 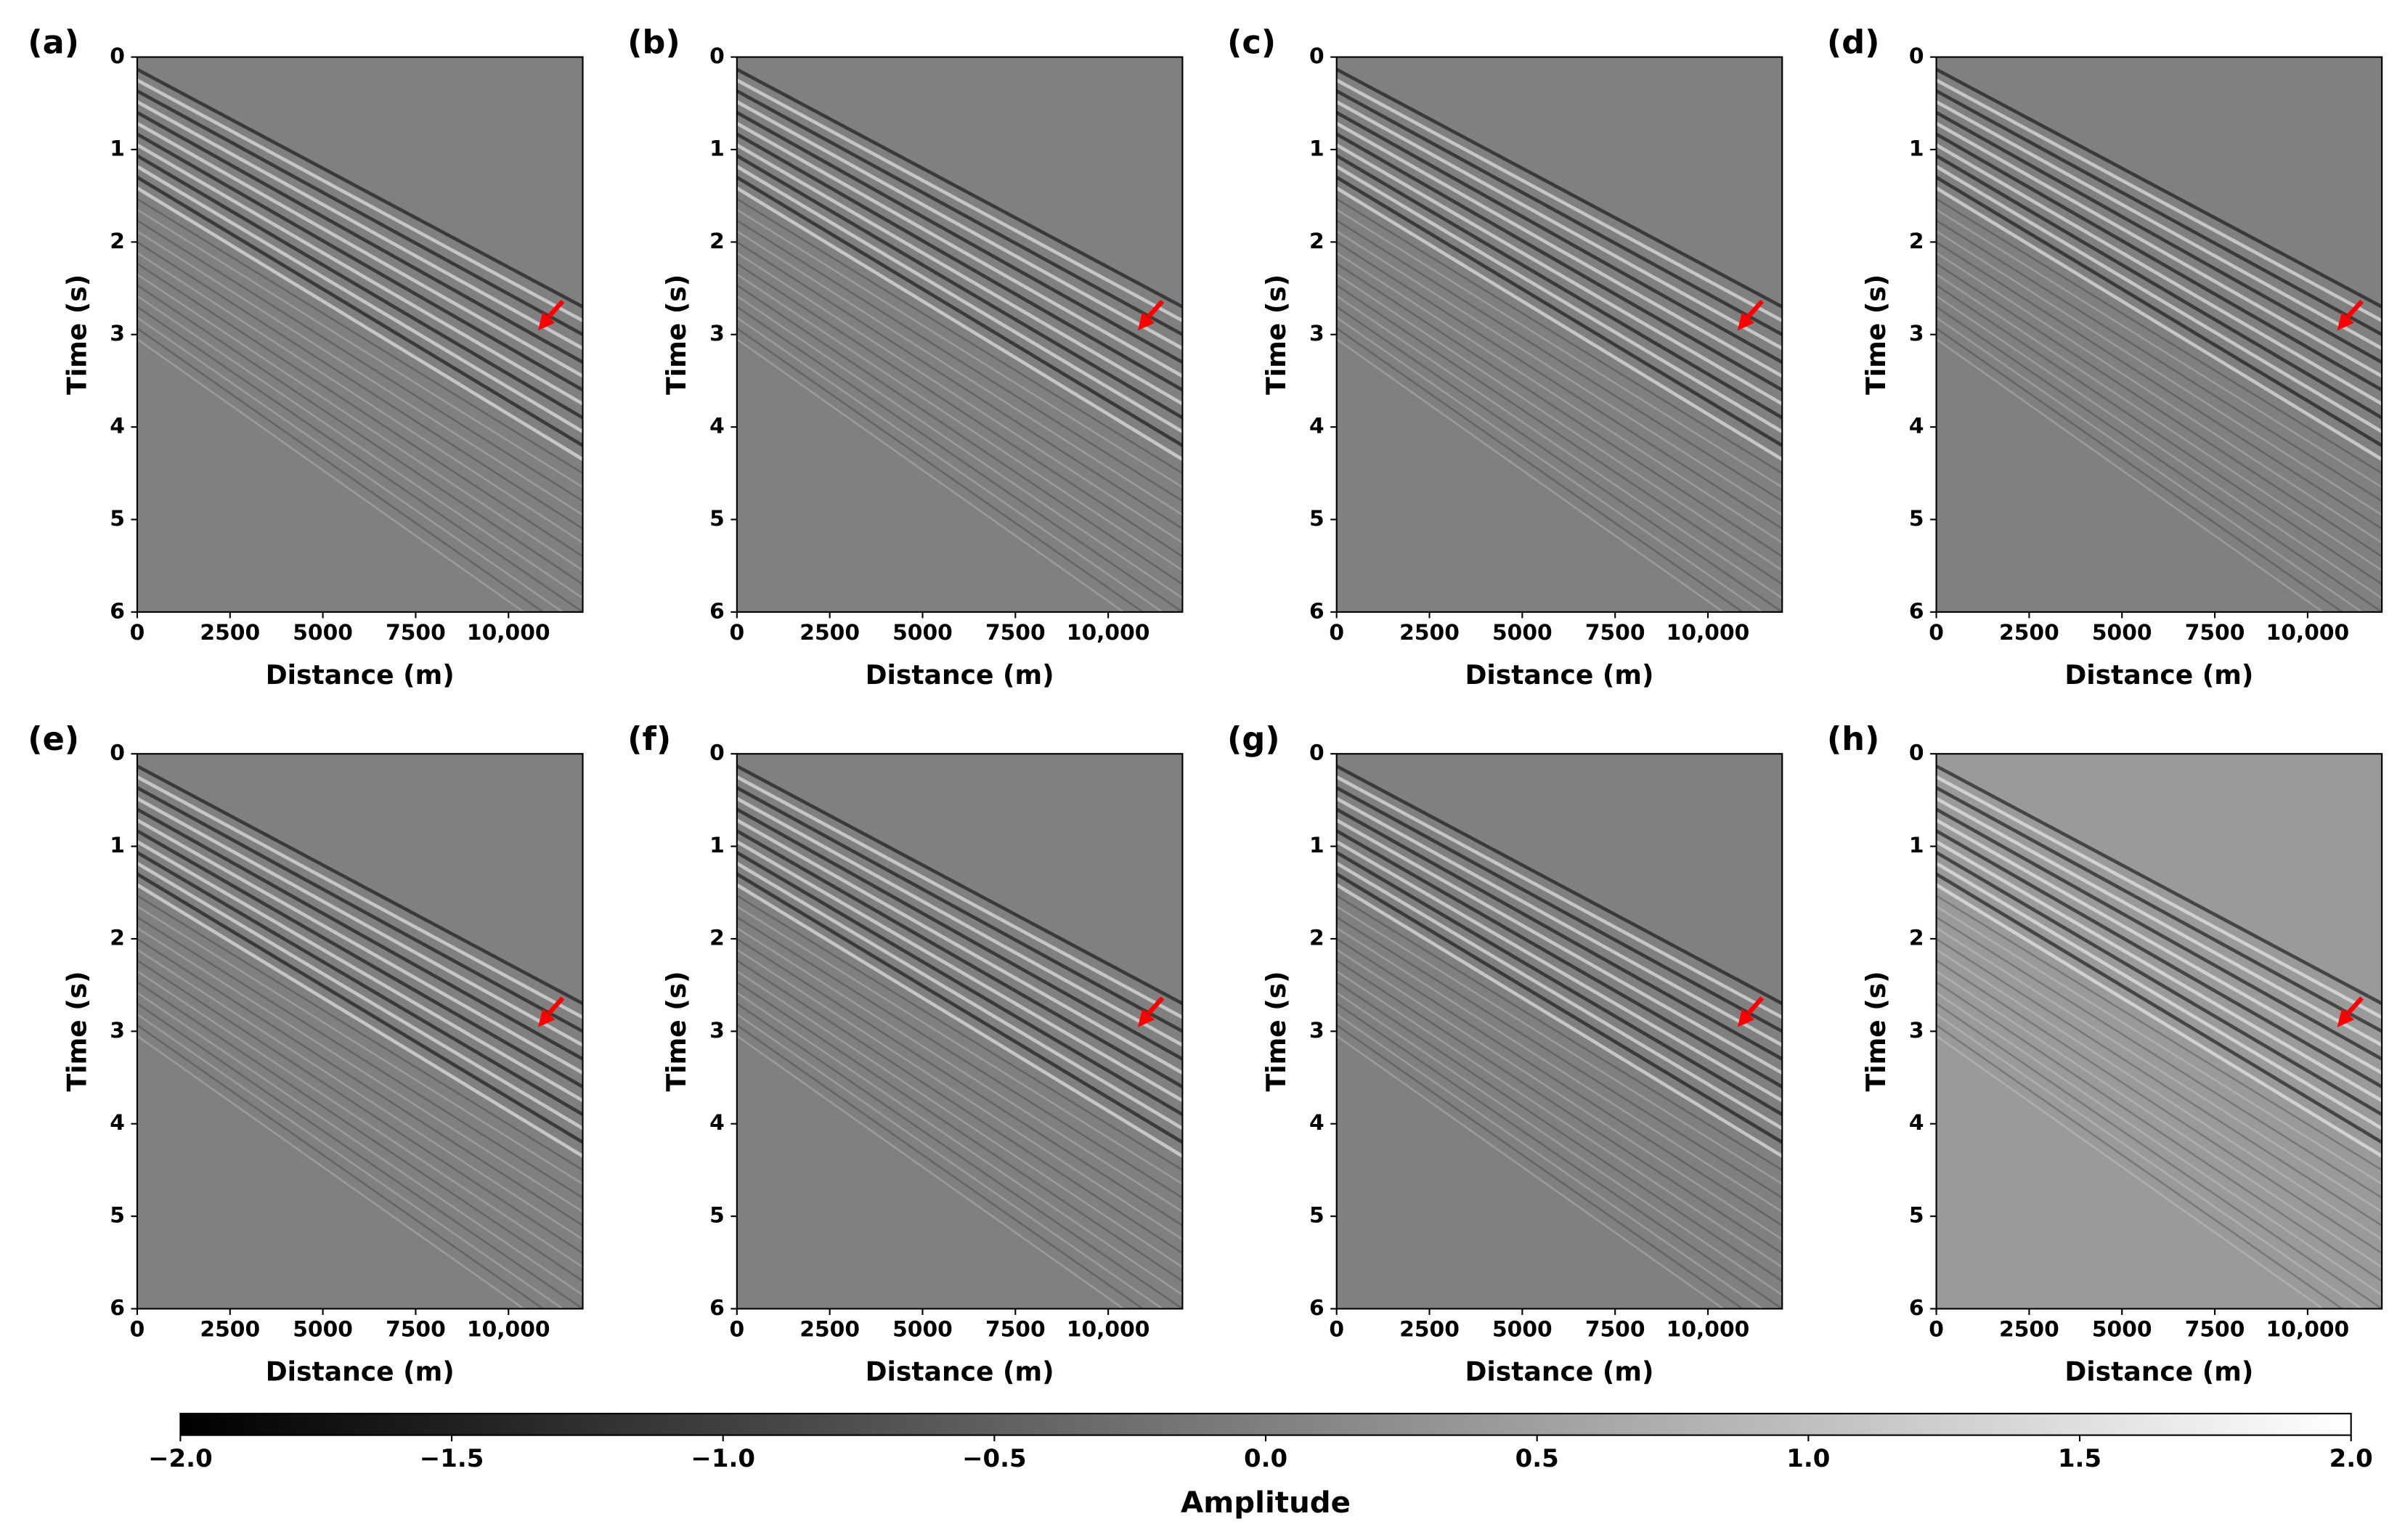 I want to click on colorbar-tick-label: 0.5, so click(x=1537, y=1458).